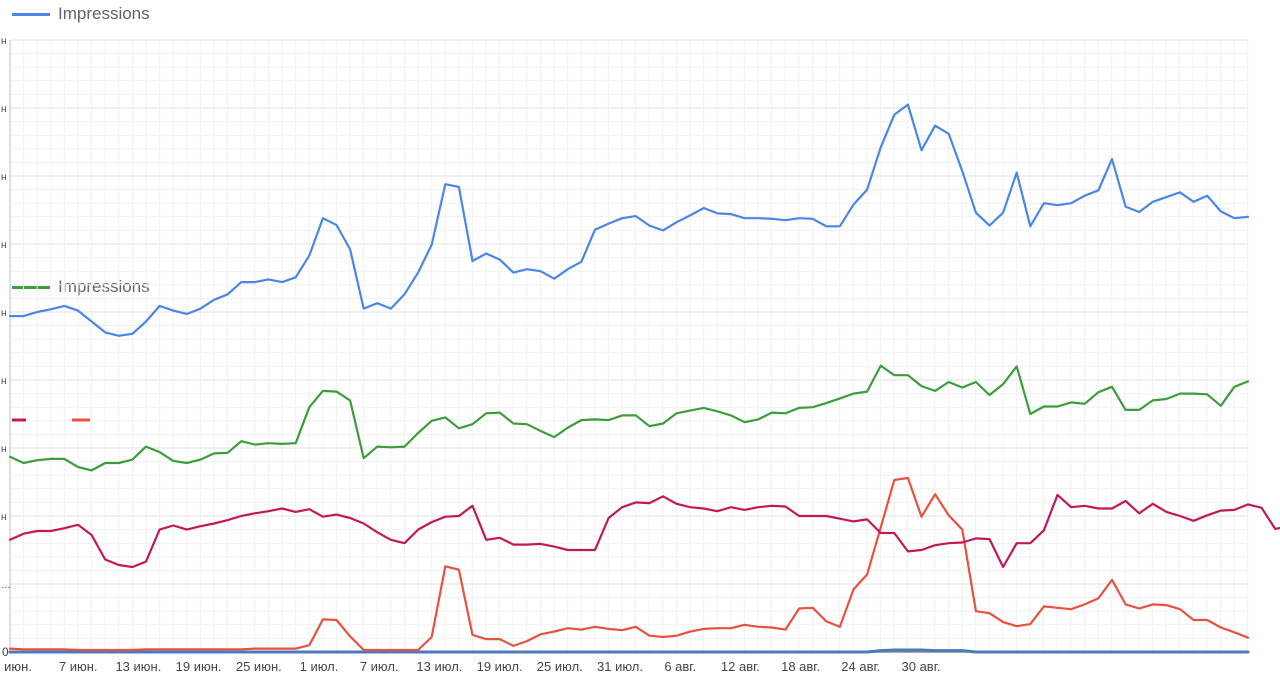 The image size is (1280, 689). I want to click on legend-label-blue: Impressions, so click(104, 13).